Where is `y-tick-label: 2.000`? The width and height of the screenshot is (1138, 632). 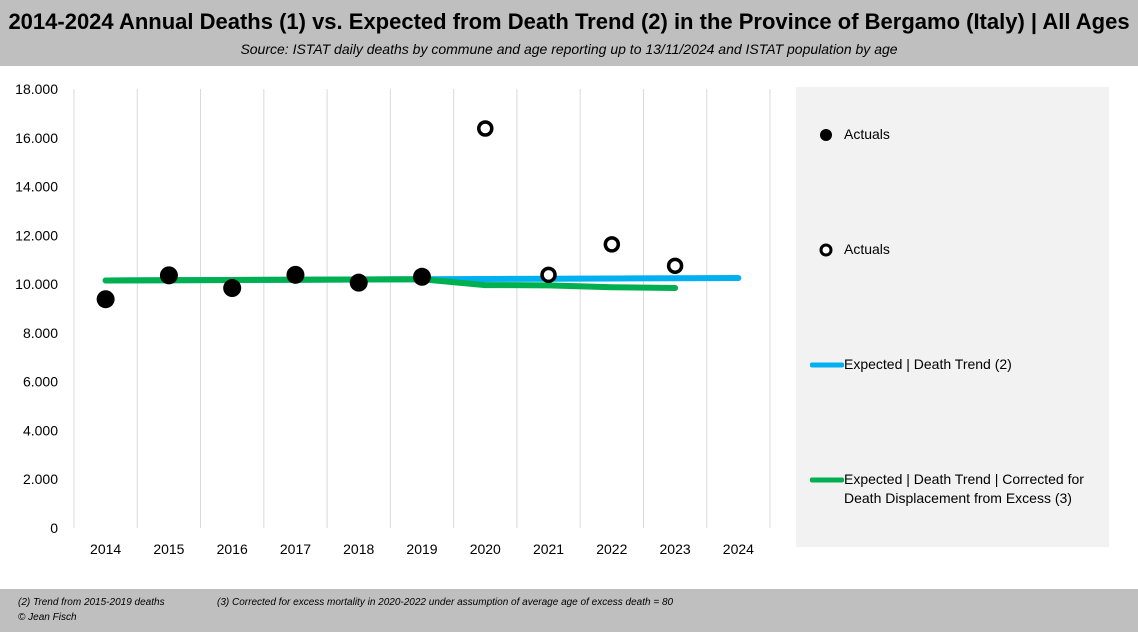
y-tick-label: 2.000 is located at coordinates (40, 479).